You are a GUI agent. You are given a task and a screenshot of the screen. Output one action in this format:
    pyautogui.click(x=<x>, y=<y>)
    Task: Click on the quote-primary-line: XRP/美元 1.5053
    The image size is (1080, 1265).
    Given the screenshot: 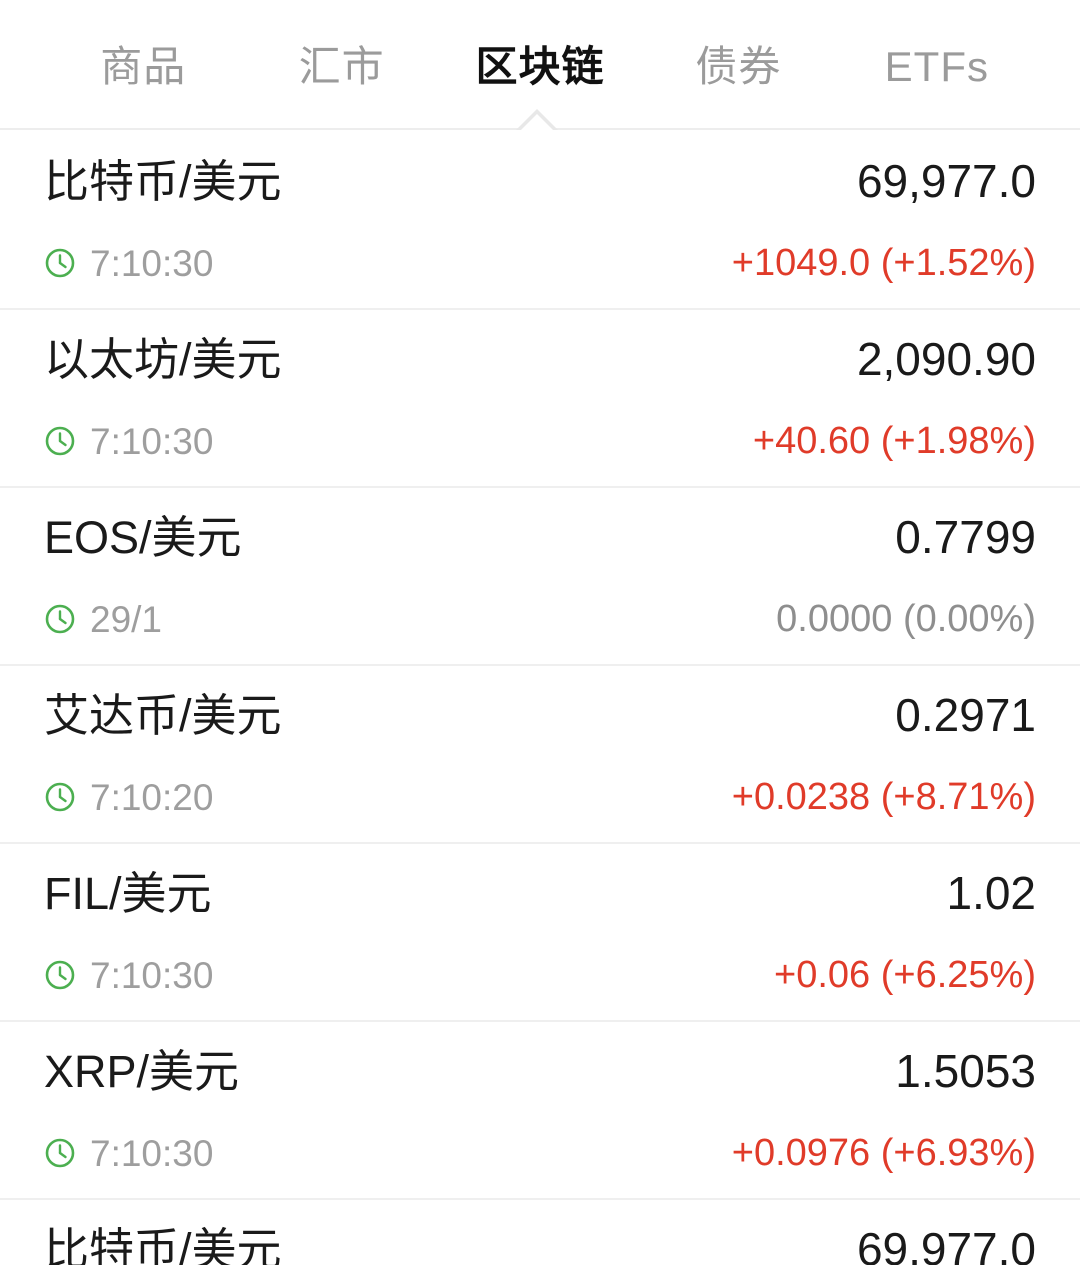 What is the action you would take?
    pyautogui.click(x=540, y=1080)
    